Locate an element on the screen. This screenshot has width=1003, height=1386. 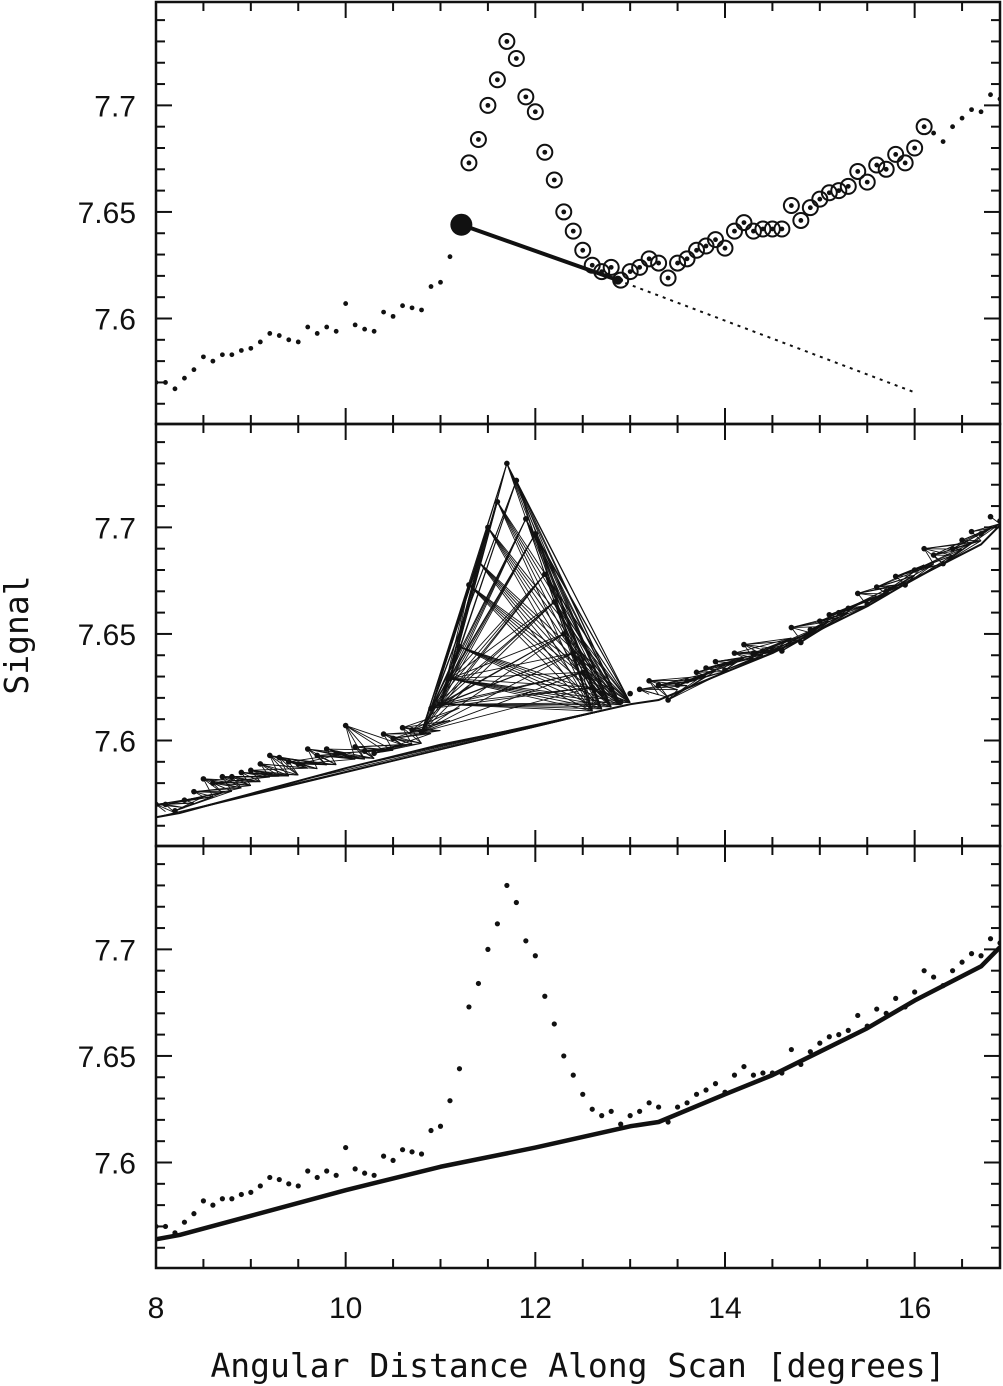
x-tick-label: 16 is located at coordinates (914, 1308).